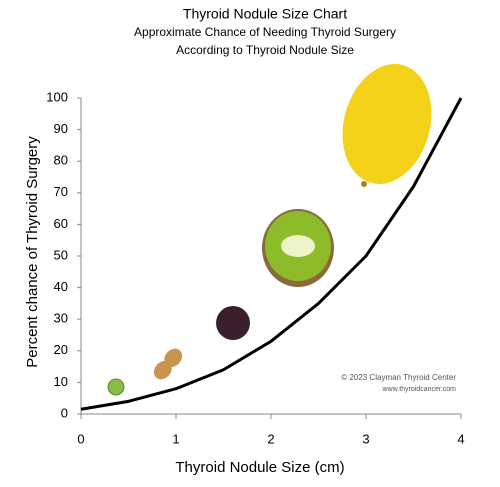  What do you see at coordinates (61, 191) in the screenshot?
I see `y-tick-label: 70` at bounding box center [61, 191].